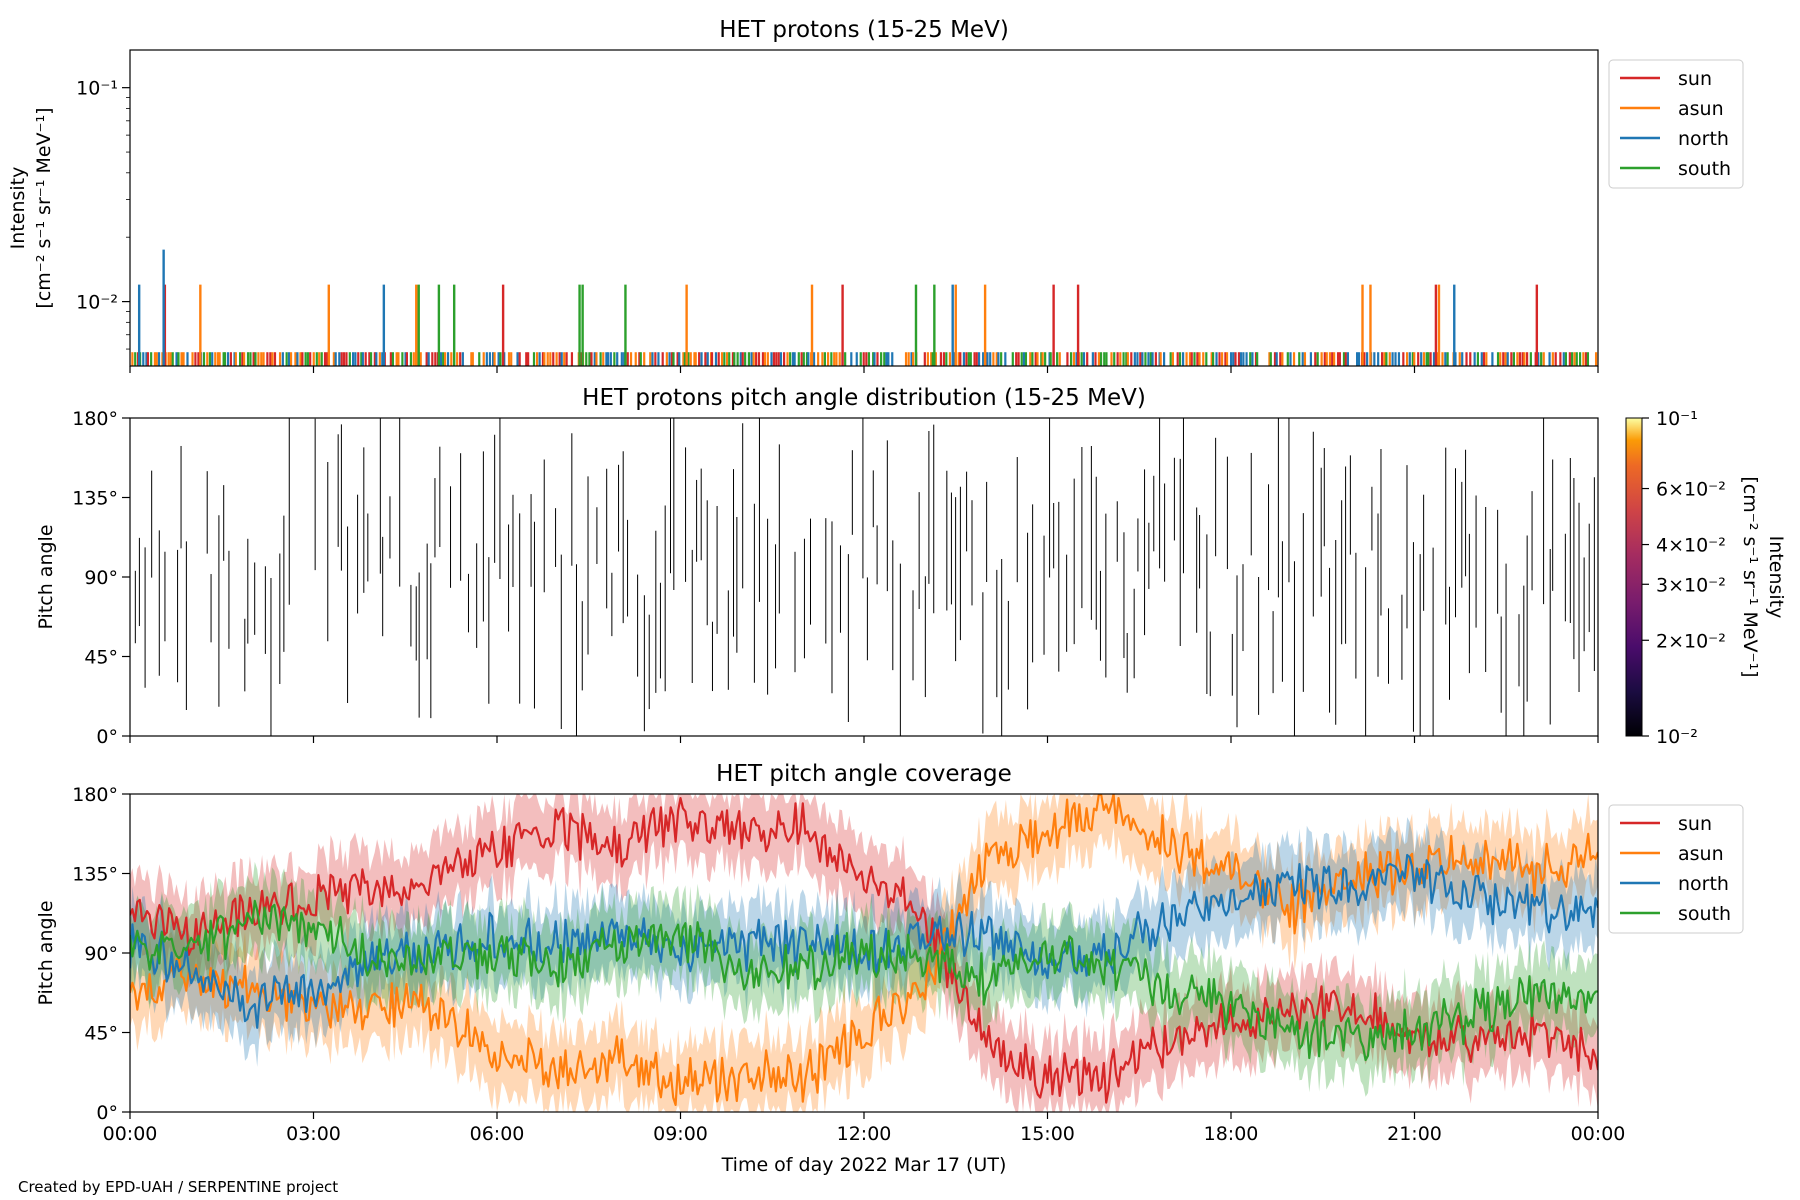 This screenshot has height=1200, width=1800. Describe the element at coordinates (864, 359) in the screenshot. I see `panel1-baseline-marks` at that location.